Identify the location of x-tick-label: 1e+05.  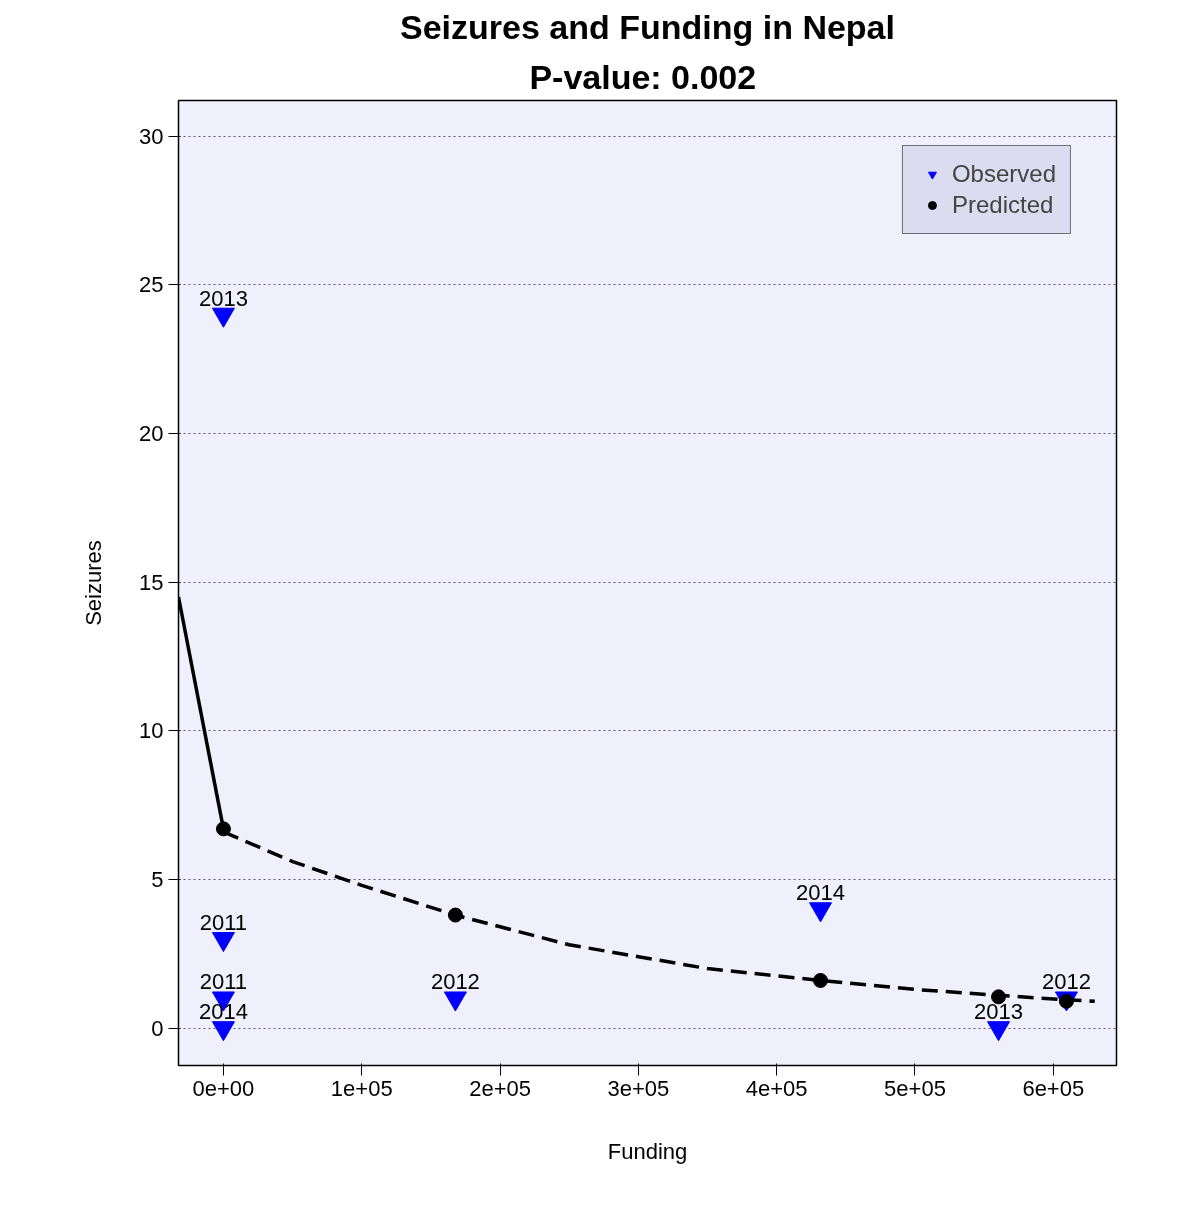
(361, 1088).